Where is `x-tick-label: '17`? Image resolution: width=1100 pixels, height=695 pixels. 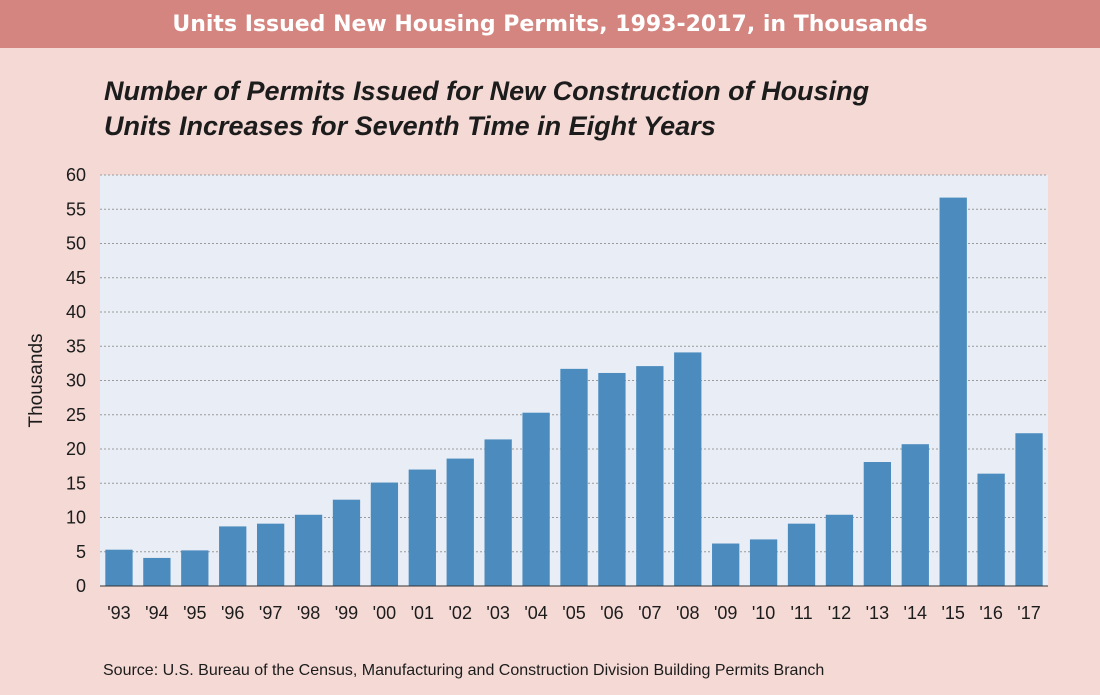
x-tick-label: '17 is located at coordinates (1028, 613).